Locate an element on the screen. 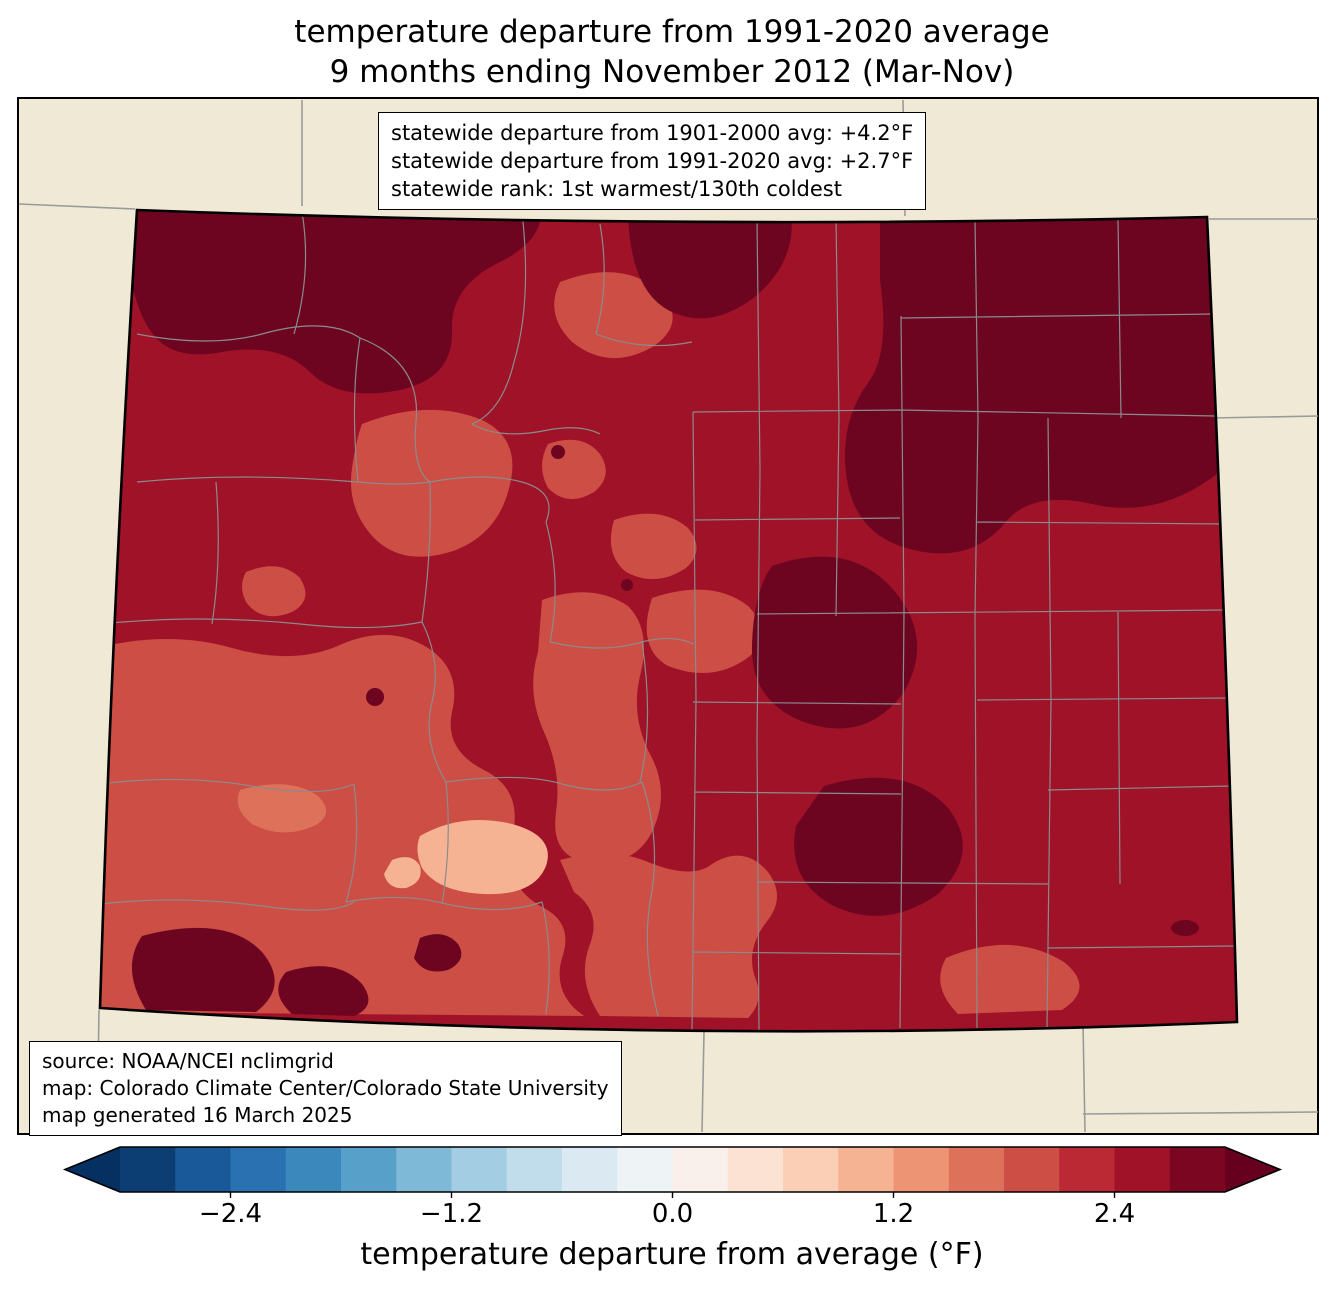 This screenshot has height=1299, width=1344. source-line-3: map generated 16 March 2025 is located at coordinates (197, 1115).